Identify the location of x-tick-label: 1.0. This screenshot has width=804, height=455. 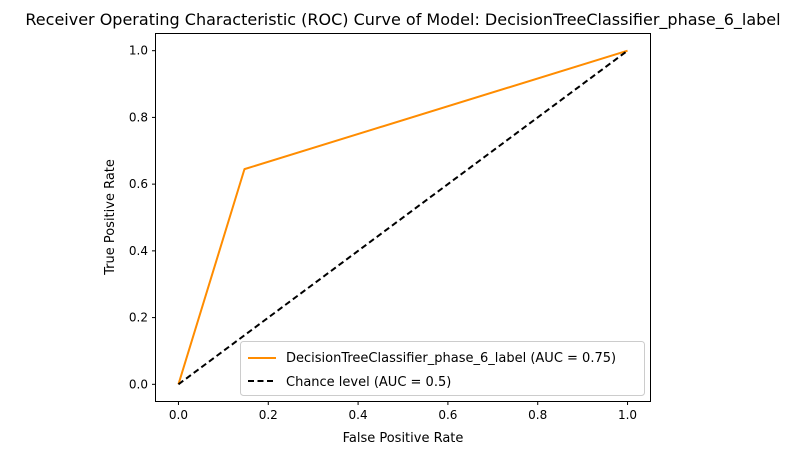
(627, 415).